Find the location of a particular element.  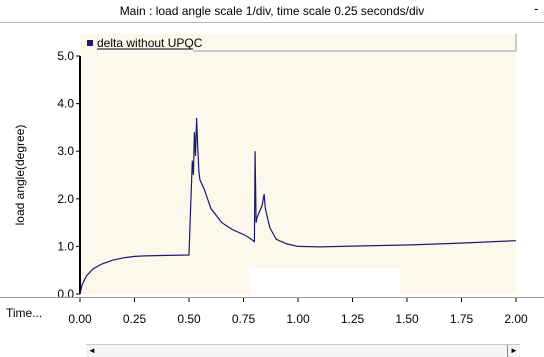

legend-label: delta without UPQC is located at coordinates (150, 43).